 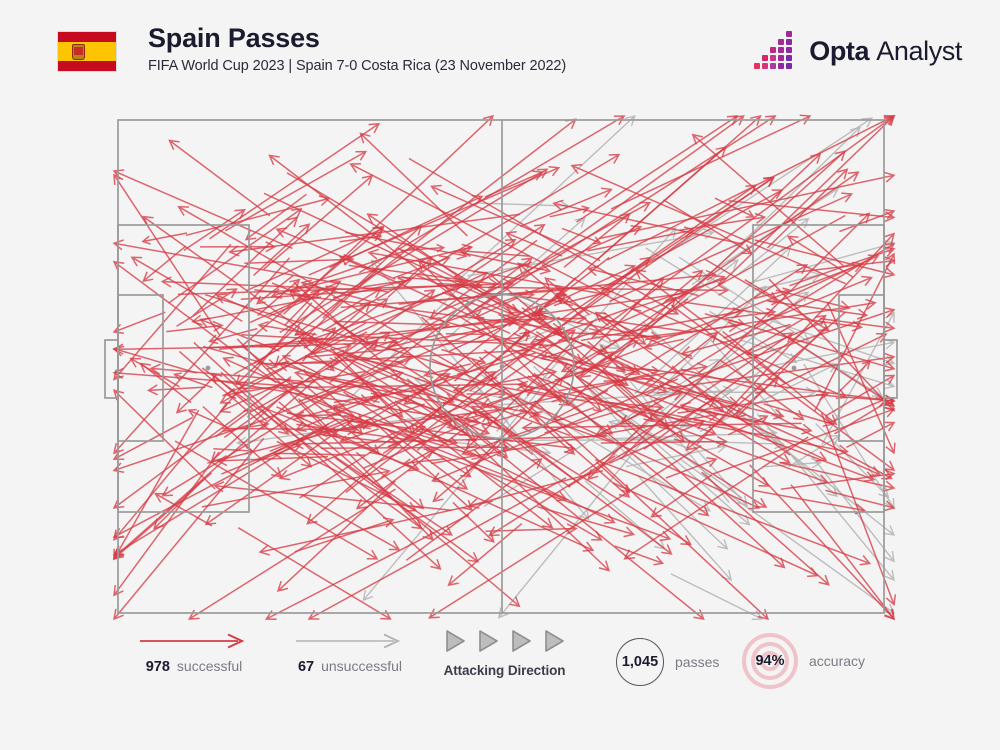 I want to click on brand-name-light: Analyst, so click(x=919, y=50).